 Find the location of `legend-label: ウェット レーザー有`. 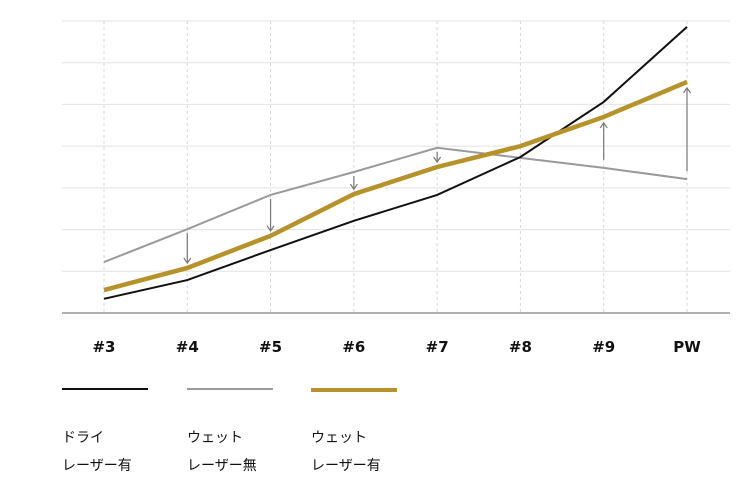

legend-label: ウェット レーザー有 is located at coordinates (346, 452).